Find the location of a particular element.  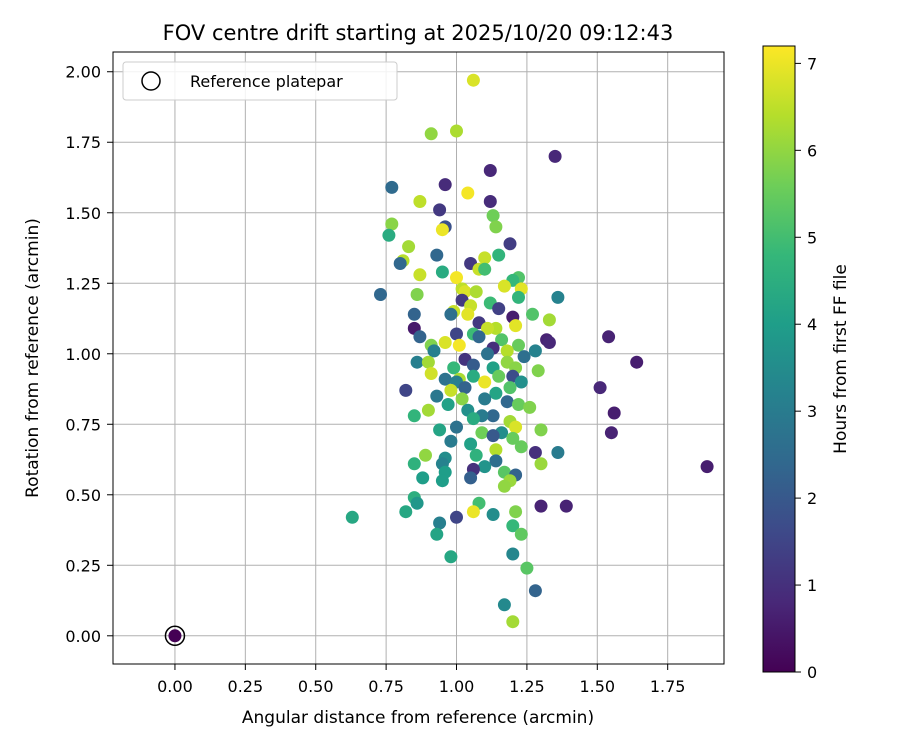

y-tick-label: 1.50 is located at coordinates (83, 213).